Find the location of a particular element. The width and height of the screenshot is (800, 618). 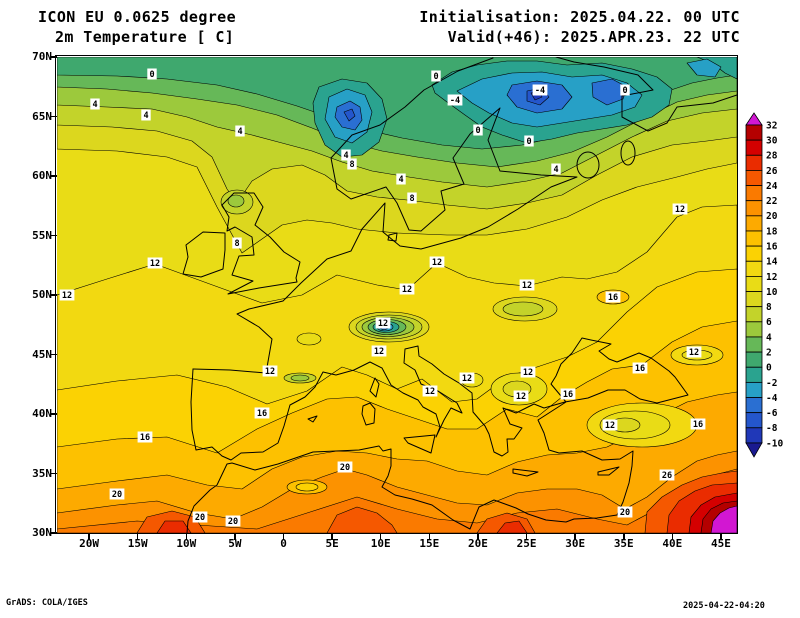

colorbar-tick-label: 28 is located at coordinates (772, 156).